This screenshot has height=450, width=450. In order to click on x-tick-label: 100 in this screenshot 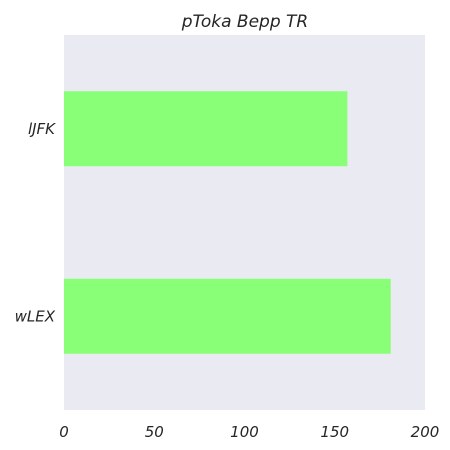, I will do `click(244, 432)`.